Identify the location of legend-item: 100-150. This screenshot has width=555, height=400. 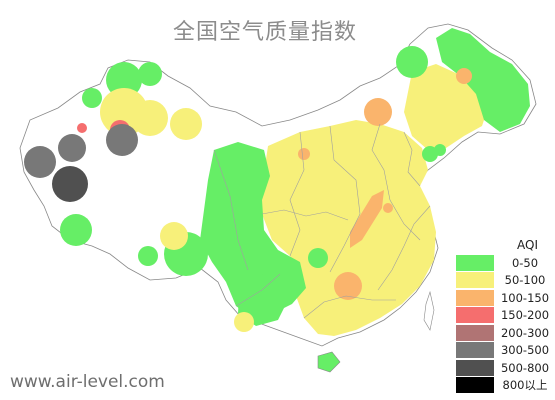
(504, 298).